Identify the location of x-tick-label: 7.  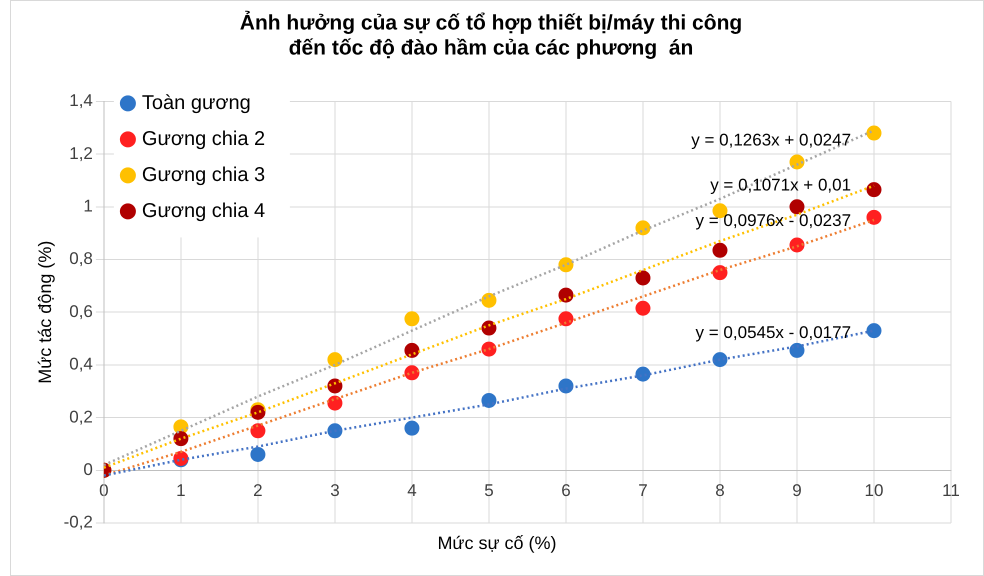
(643, 490).